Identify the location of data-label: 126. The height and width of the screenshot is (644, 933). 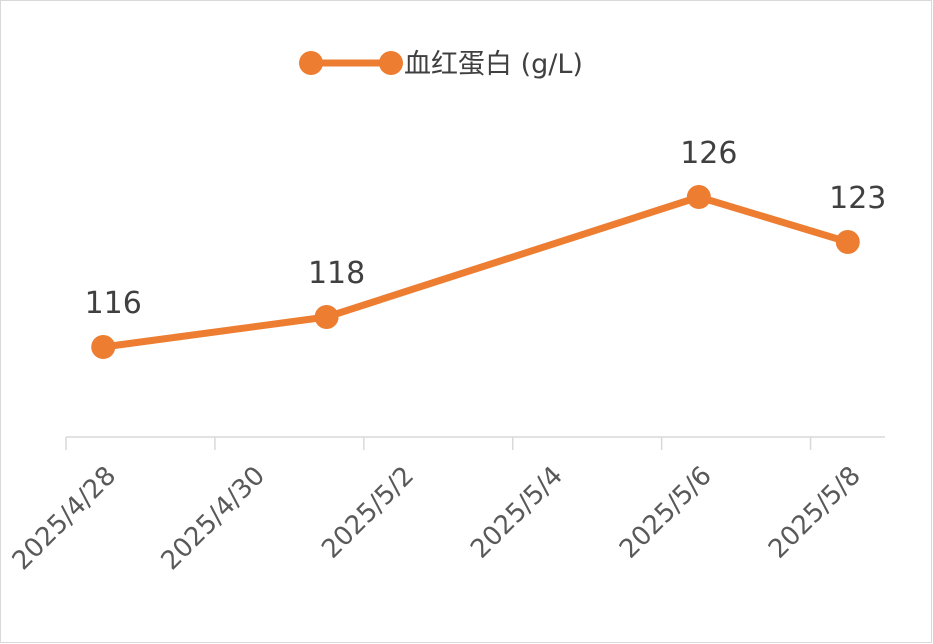
(708, 153).